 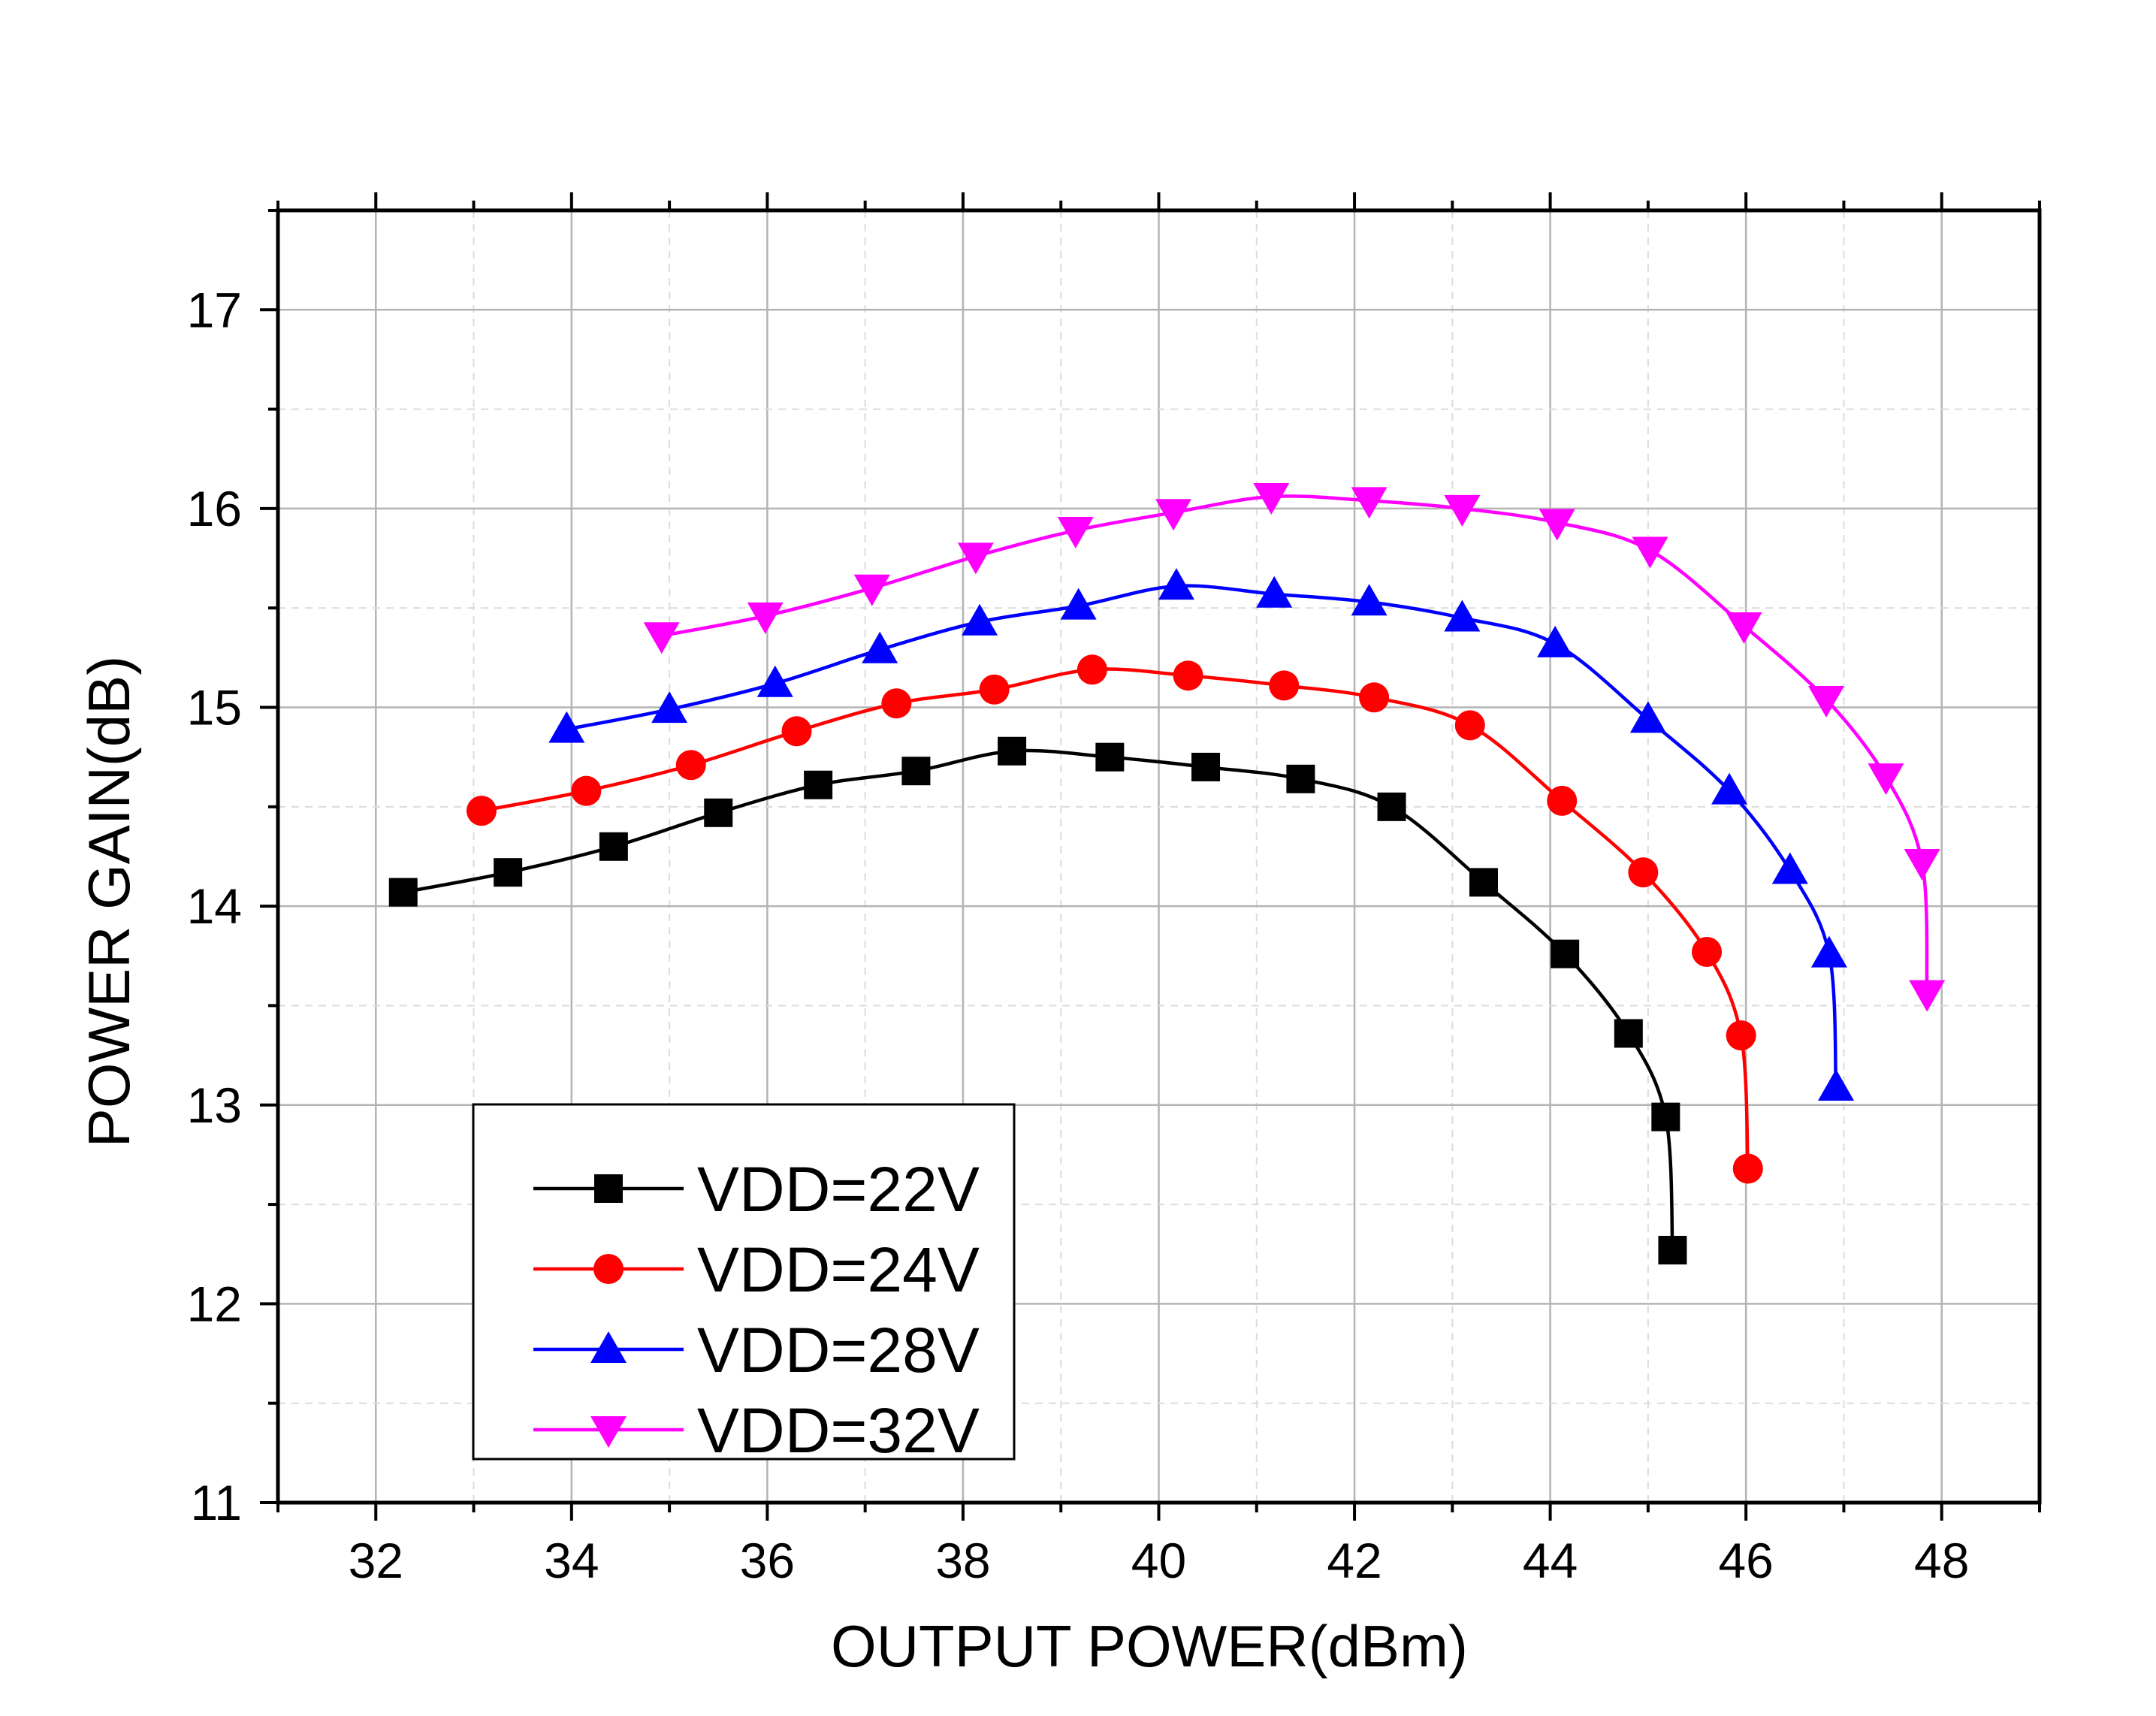 What do you see at coordinates (1158, 1560) in the screenshot?
I see `x-tick-label: 40` at bounding box center [1158, 1560].